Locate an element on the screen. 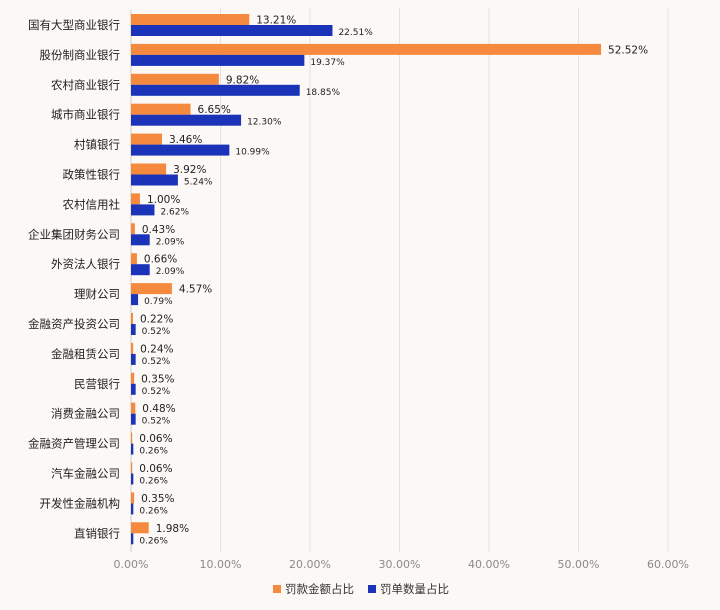 Image resolution: width=720 pixels, height=610 pixels. category-label: 股份制商业银行 is located at coordinates (80, 55).